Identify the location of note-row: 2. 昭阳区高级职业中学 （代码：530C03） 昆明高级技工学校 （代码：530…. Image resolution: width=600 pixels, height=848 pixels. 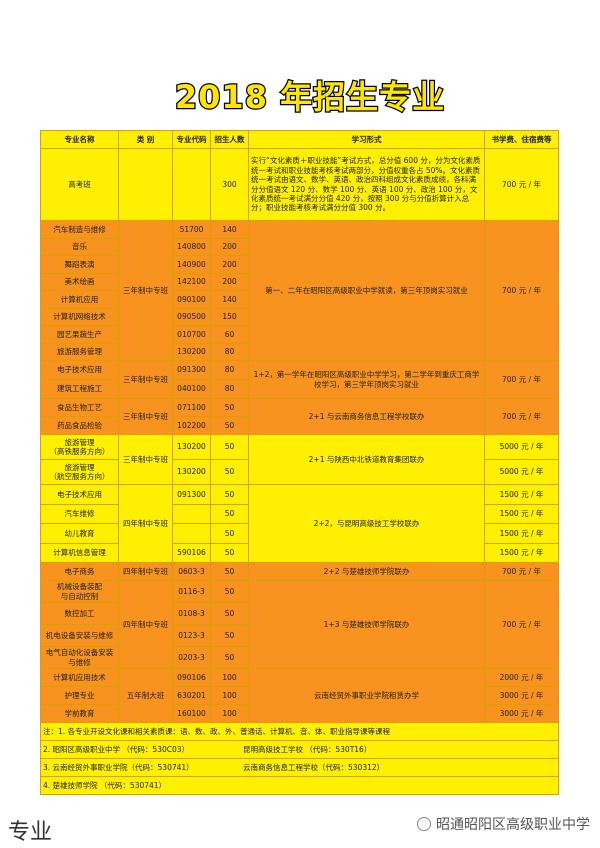
(299, 749).